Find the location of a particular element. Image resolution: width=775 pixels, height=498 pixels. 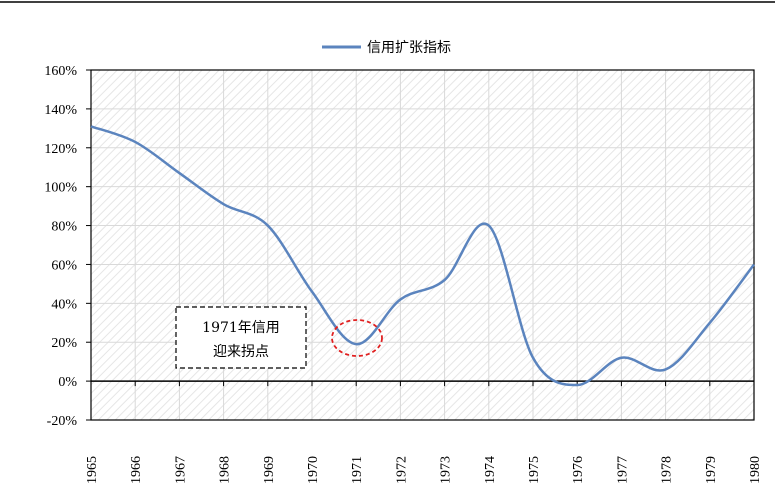

data-point-1975 is located at coordinates (533, 358).